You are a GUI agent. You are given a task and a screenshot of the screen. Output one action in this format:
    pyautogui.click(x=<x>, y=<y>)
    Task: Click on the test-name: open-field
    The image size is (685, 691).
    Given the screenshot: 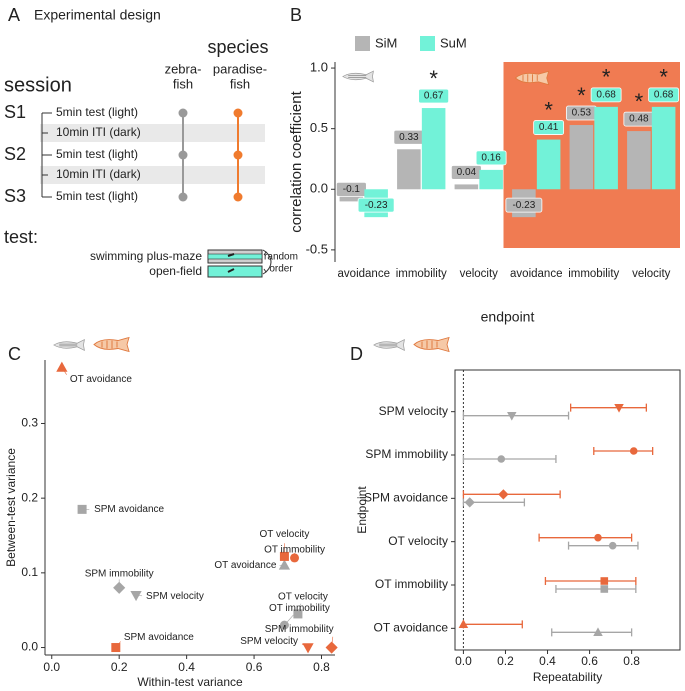 What is the action you would take?
    pyautogui.click(x=175, y=271)
    